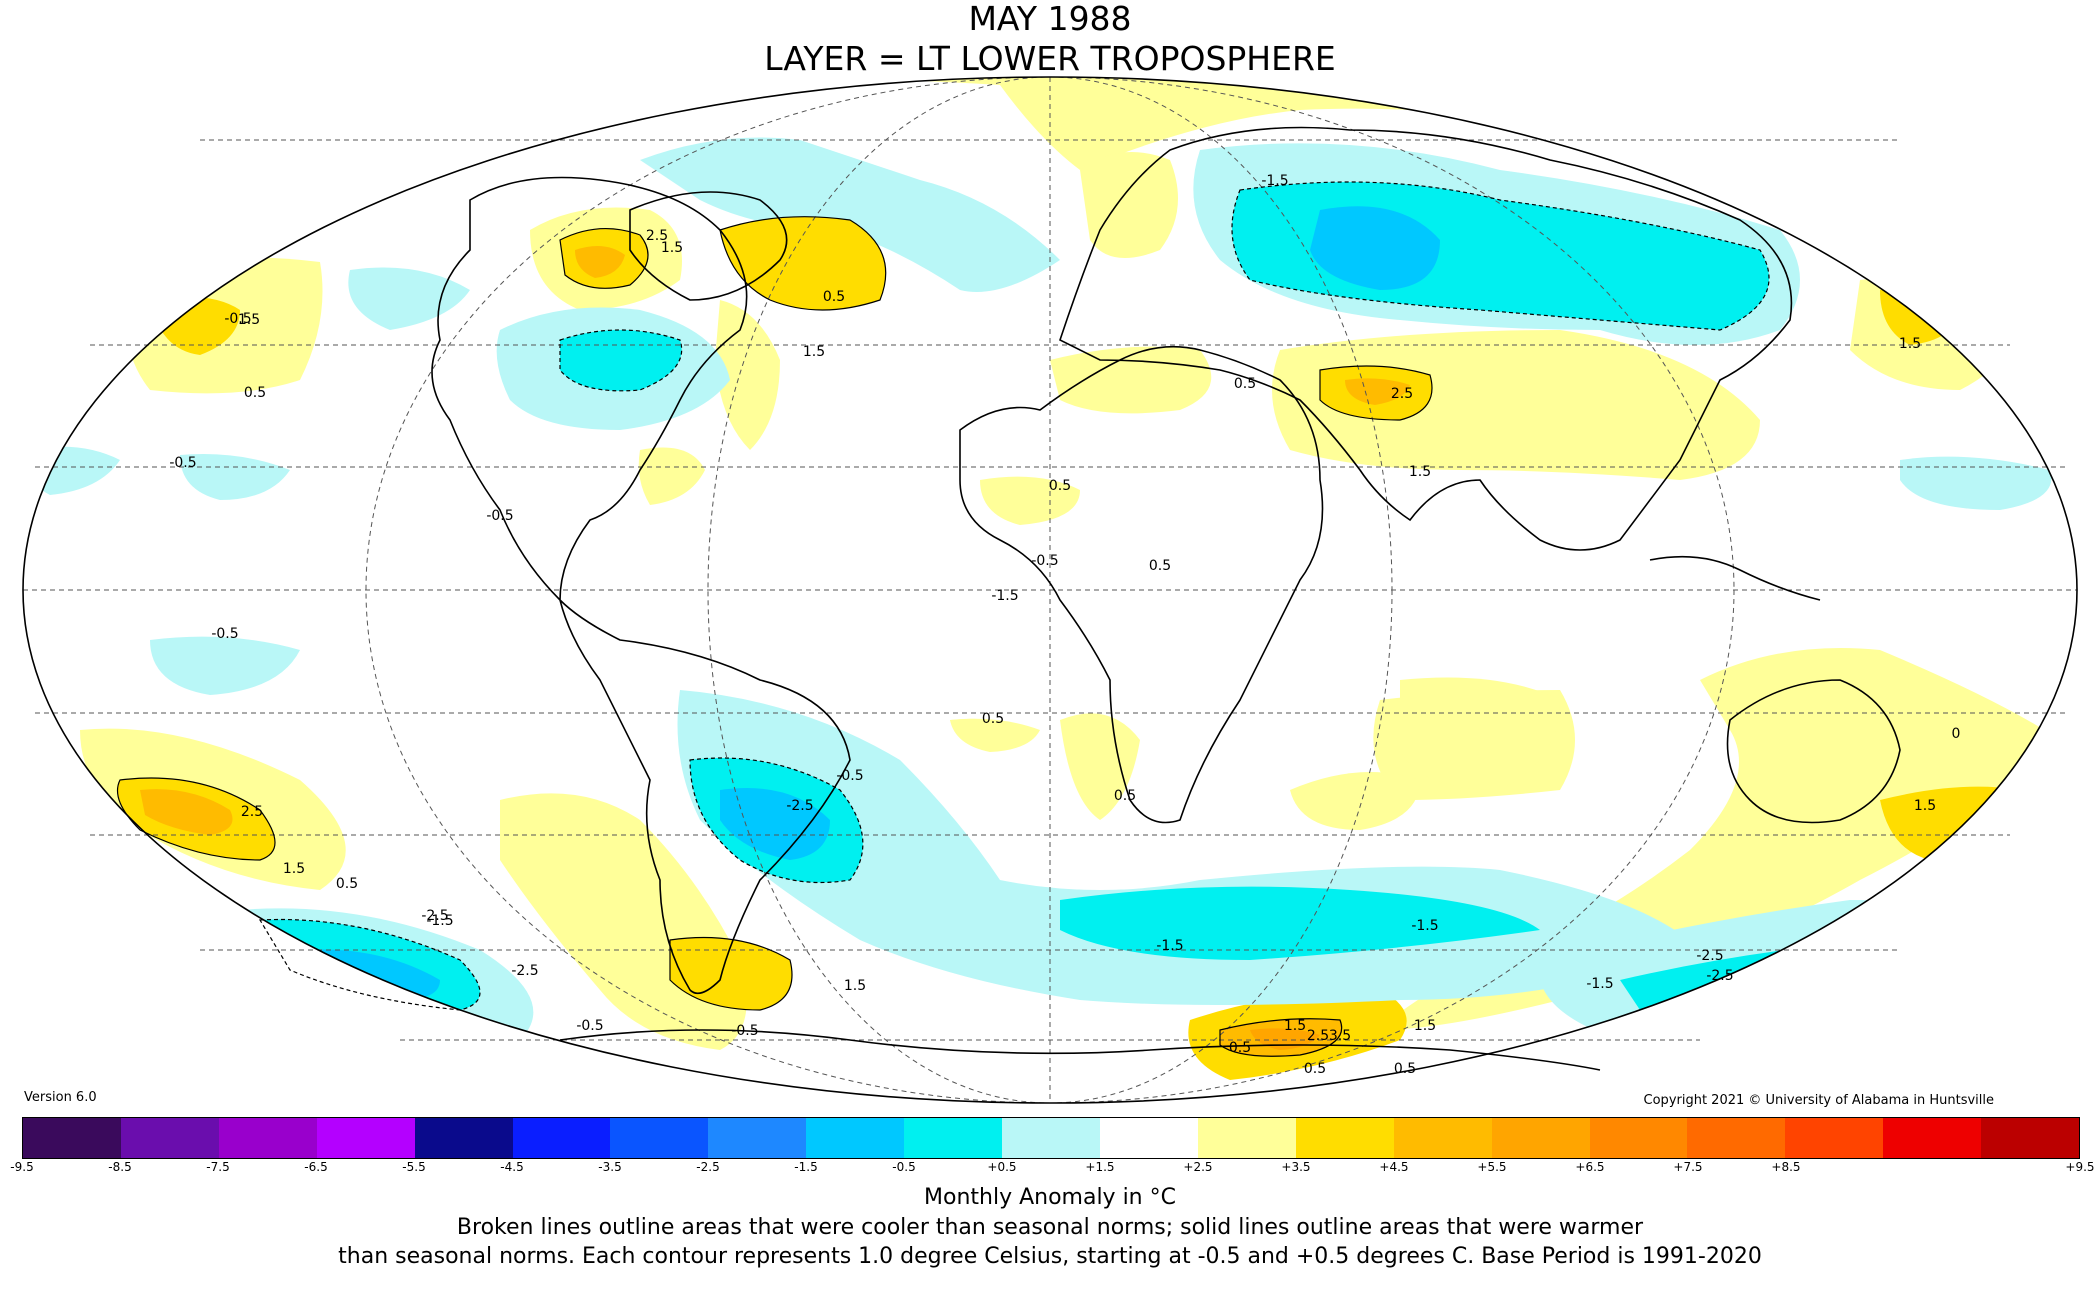 Image resolution: width=2100 pixels, height=1300 pixels. I want to click on cool-region-southern-ocean-mid, so click(1300, 923).